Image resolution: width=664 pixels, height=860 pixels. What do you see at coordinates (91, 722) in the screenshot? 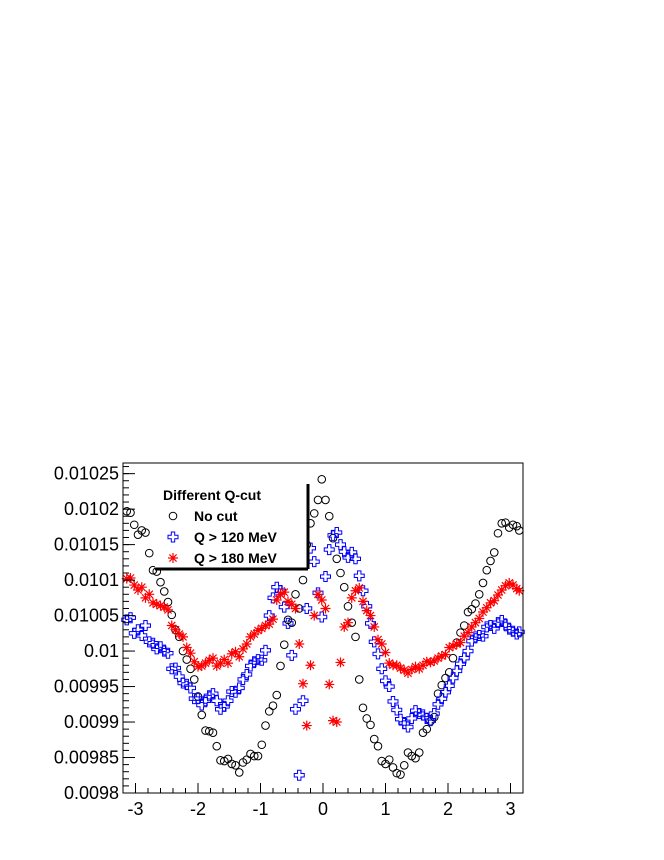
I see `y-tick-label: 0.0099` at bounding box center [91, 722].